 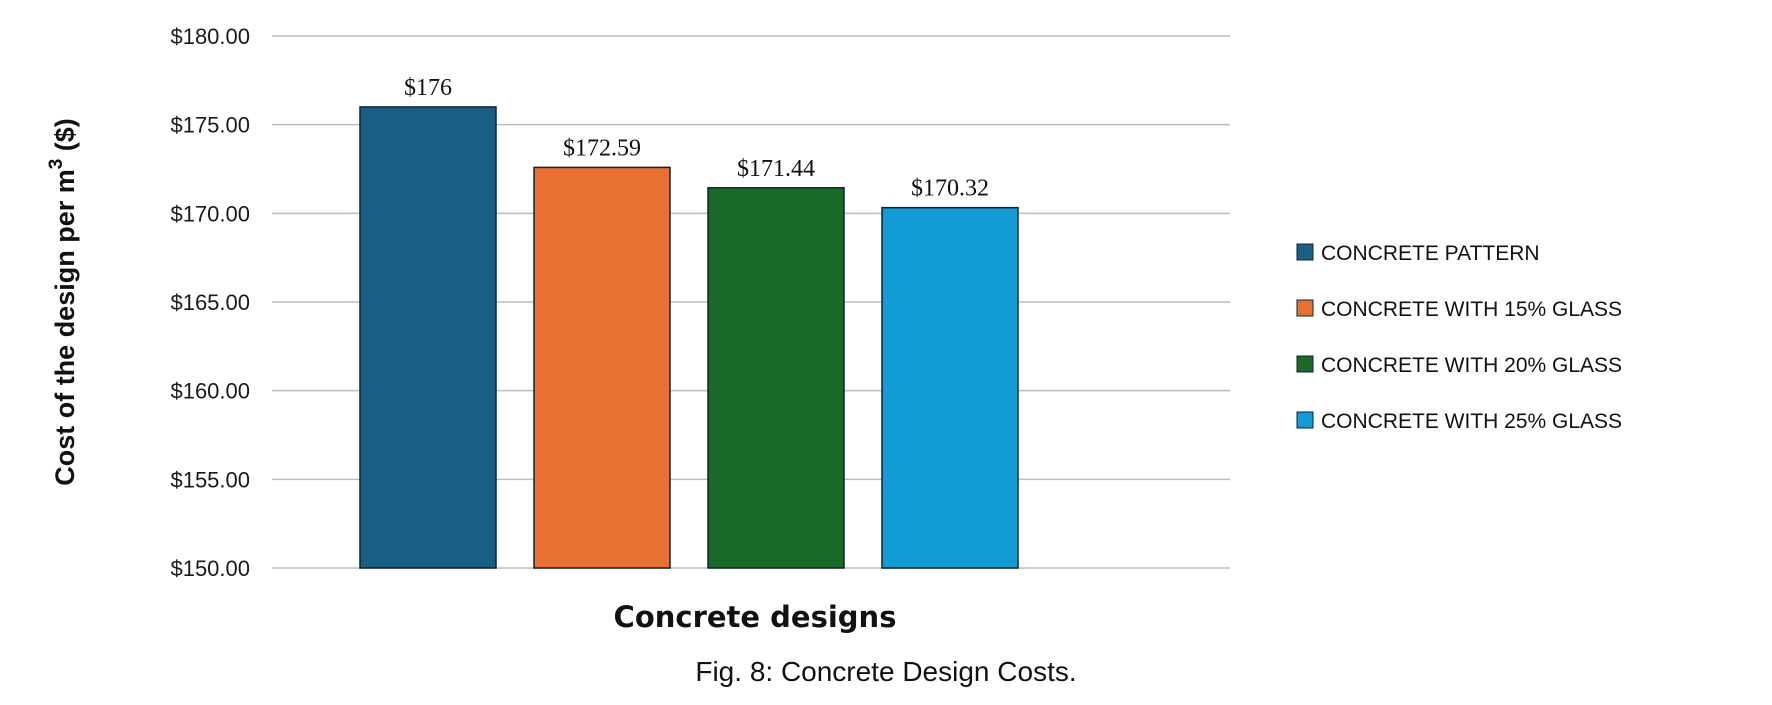 I want to click on y-axis-label: Cost of the design per m3 ($), so click(x=63, y=302).